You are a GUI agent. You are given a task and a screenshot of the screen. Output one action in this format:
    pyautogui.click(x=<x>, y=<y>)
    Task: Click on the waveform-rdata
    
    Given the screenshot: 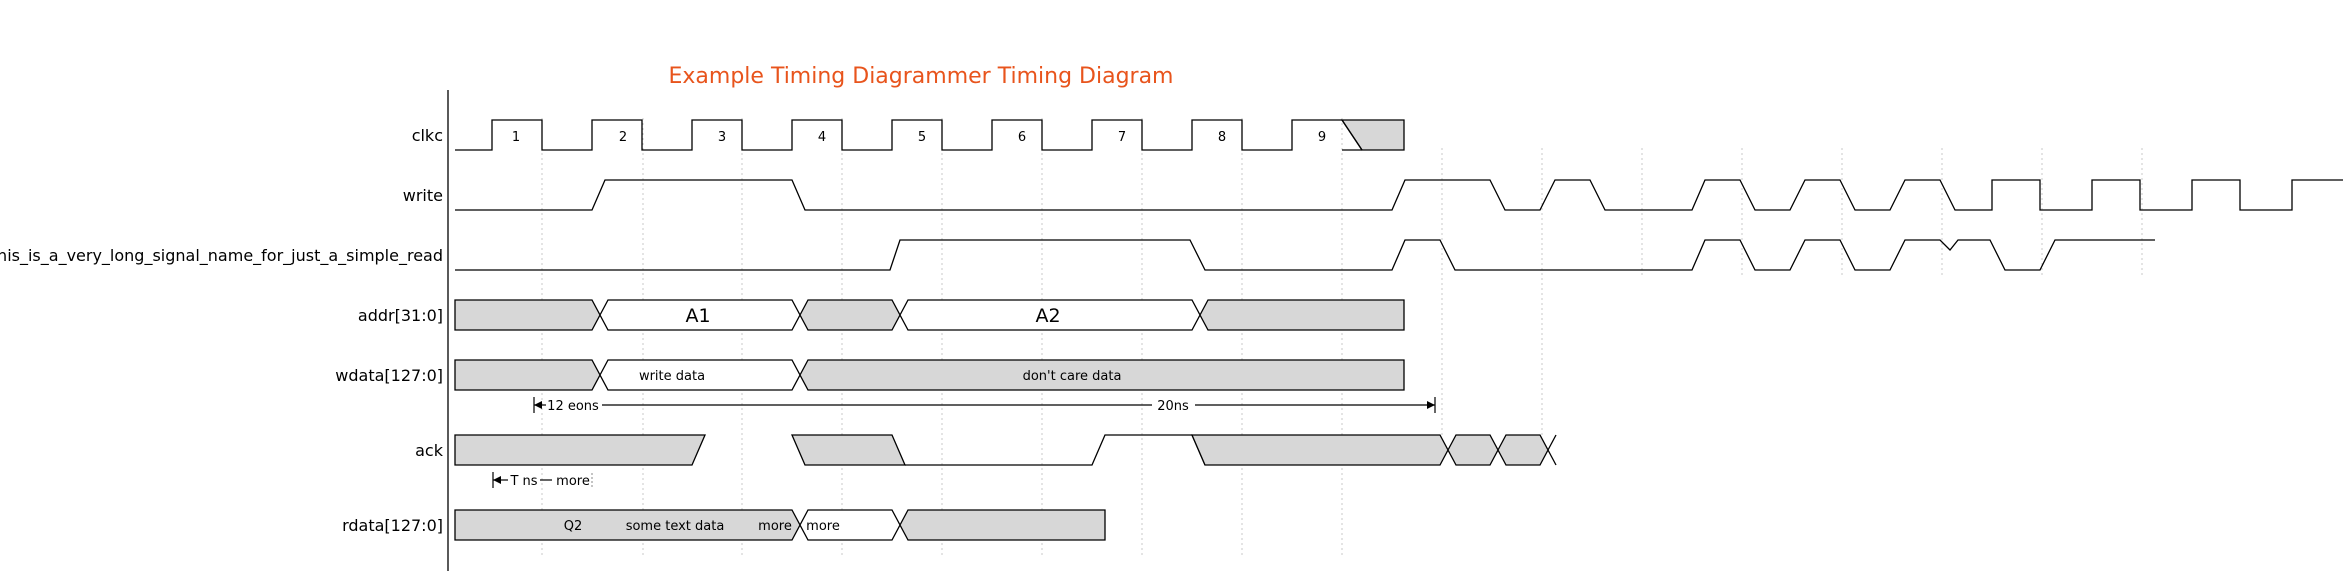 What is the action you would take?
    pyautogui.click(x=780, y=525)
    